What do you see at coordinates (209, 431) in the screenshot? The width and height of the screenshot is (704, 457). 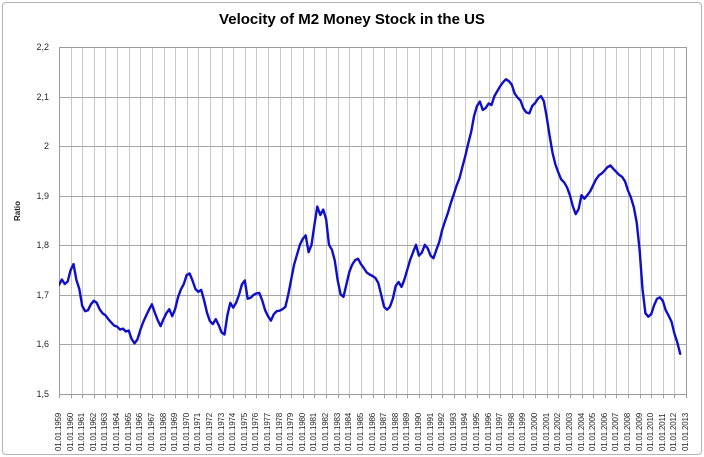 I see `x-tick-label: 01.01.1972` at bounding box center [209, 431].